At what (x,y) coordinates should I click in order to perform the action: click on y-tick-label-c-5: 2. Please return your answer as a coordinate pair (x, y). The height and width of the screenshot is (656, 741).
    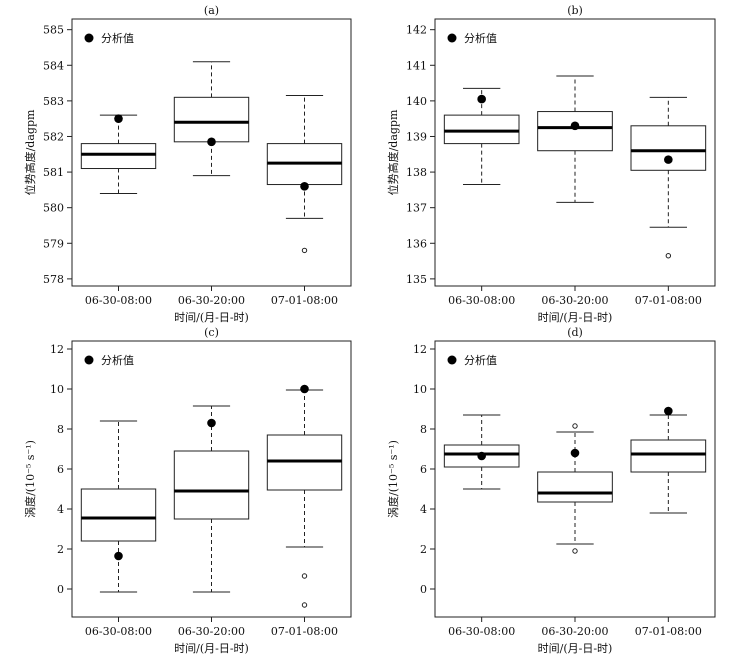
    Looking at the image, I should click on (60, 549).